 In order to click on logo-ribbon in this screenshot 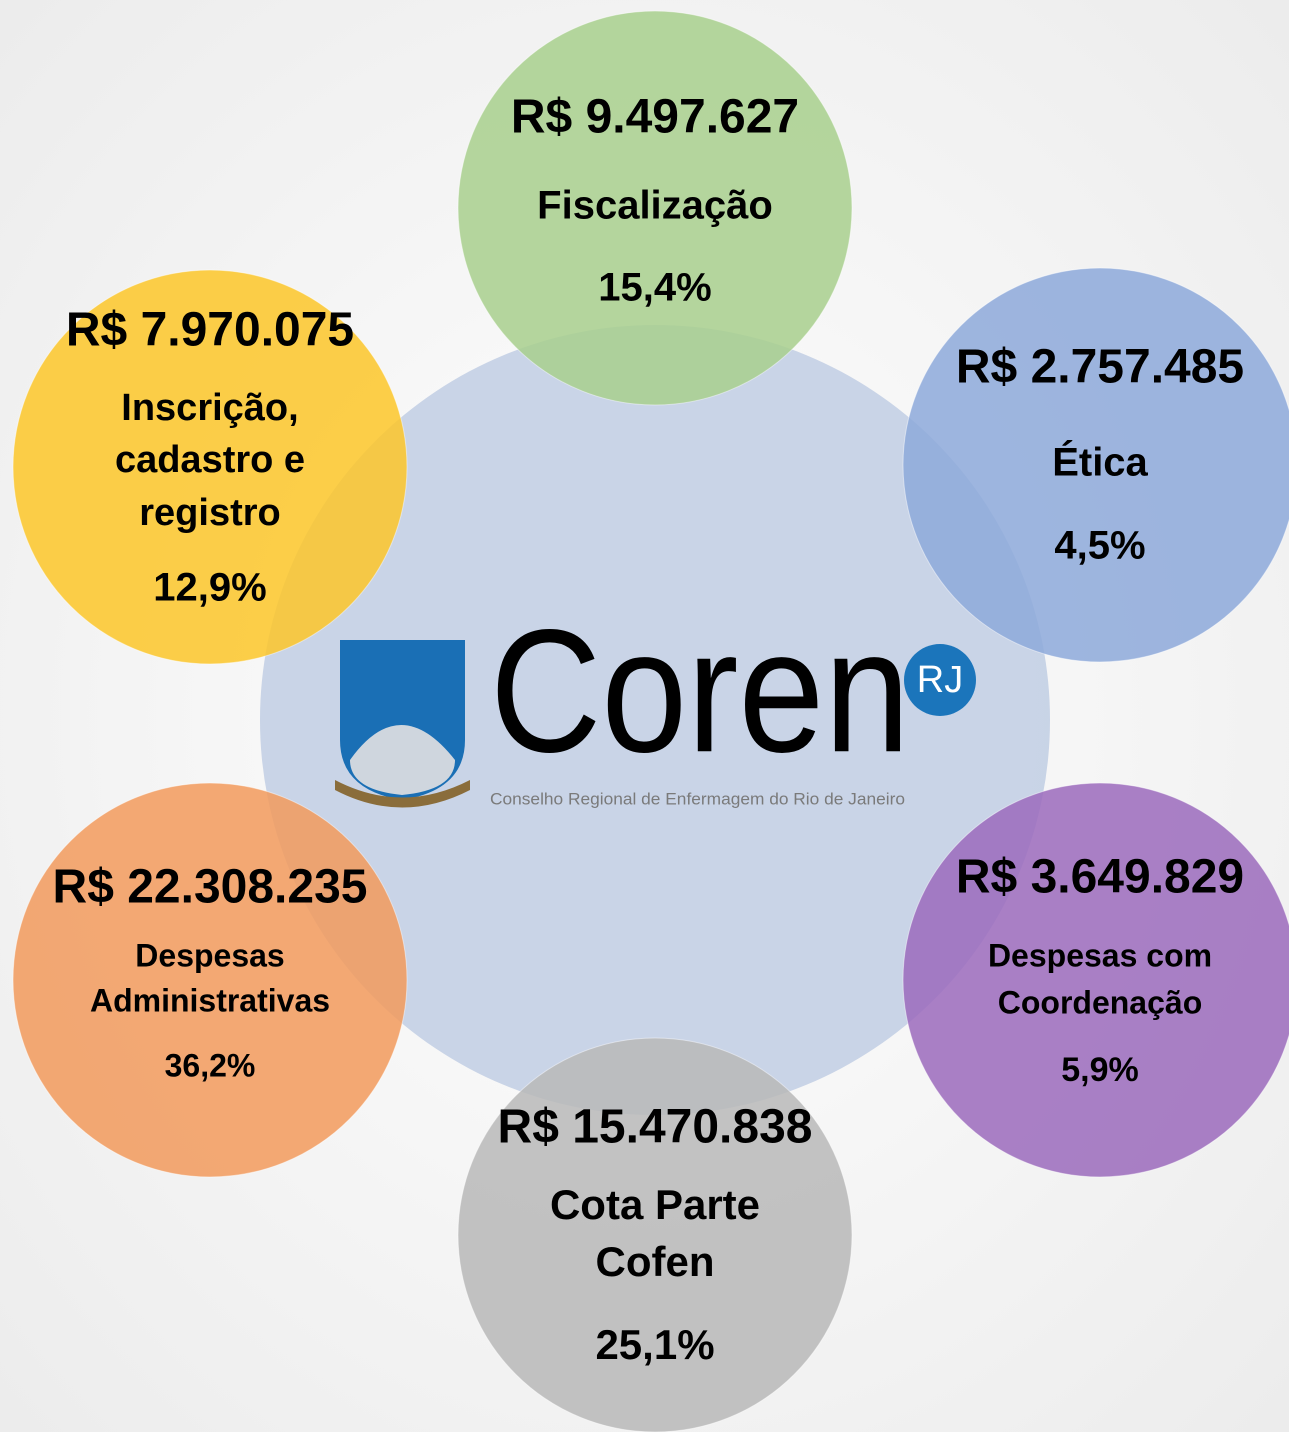, I will do `click(402, 794)`.